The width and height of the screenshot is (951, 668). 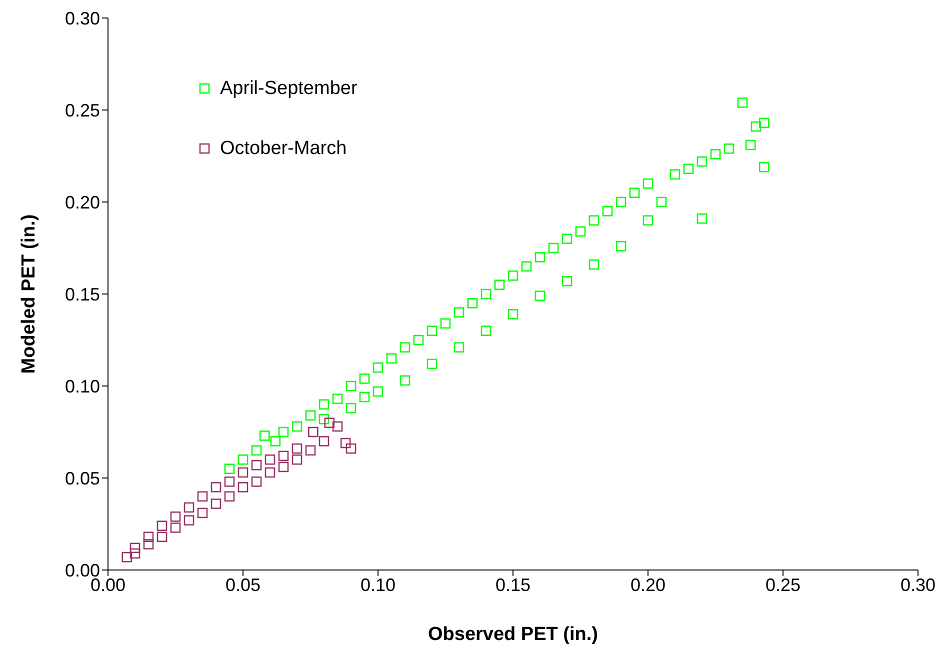 What do you see at coordinates (82, 18) in the screenshot?
I see `y-tick-label: 0.30` at bounding box center [82, 18].